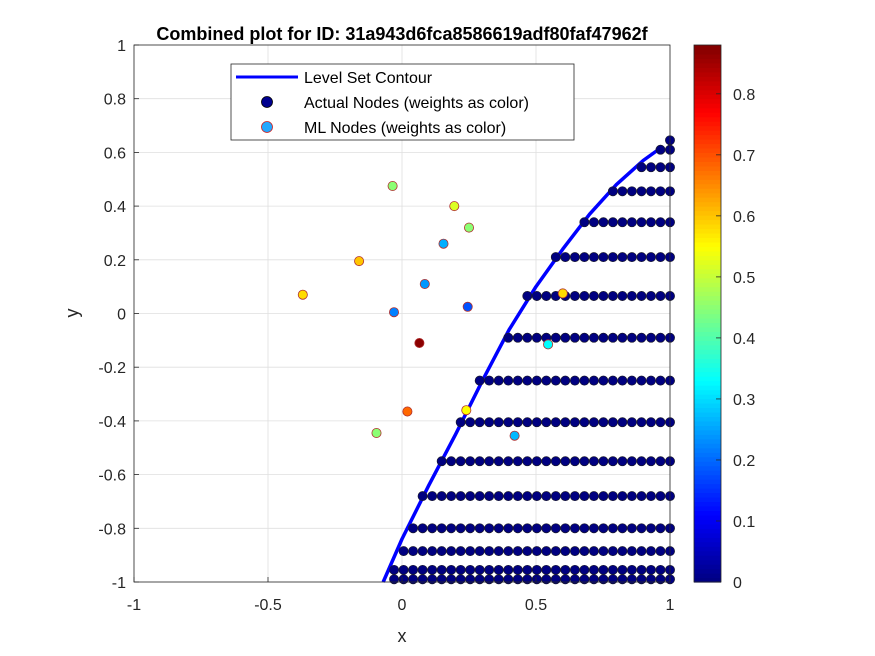 This screenshot has width=875, height=656. What do you see at coordinates (402, 605) in the screenshot?
I see `x-tick-label: 0` at bounding box center [402, 605].